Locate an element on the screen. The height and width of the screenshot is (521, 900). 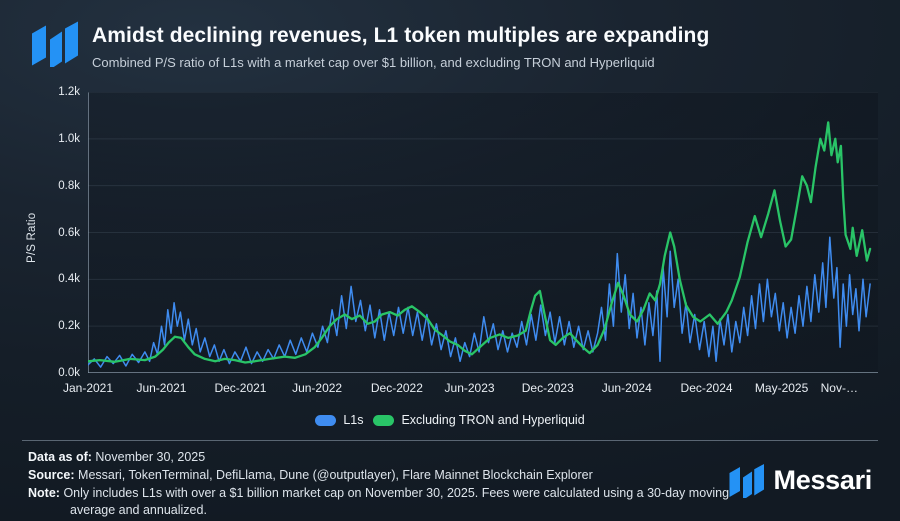
legend-item: Excluding TRON and Hyperliquid is located at coordinates (479, 420).